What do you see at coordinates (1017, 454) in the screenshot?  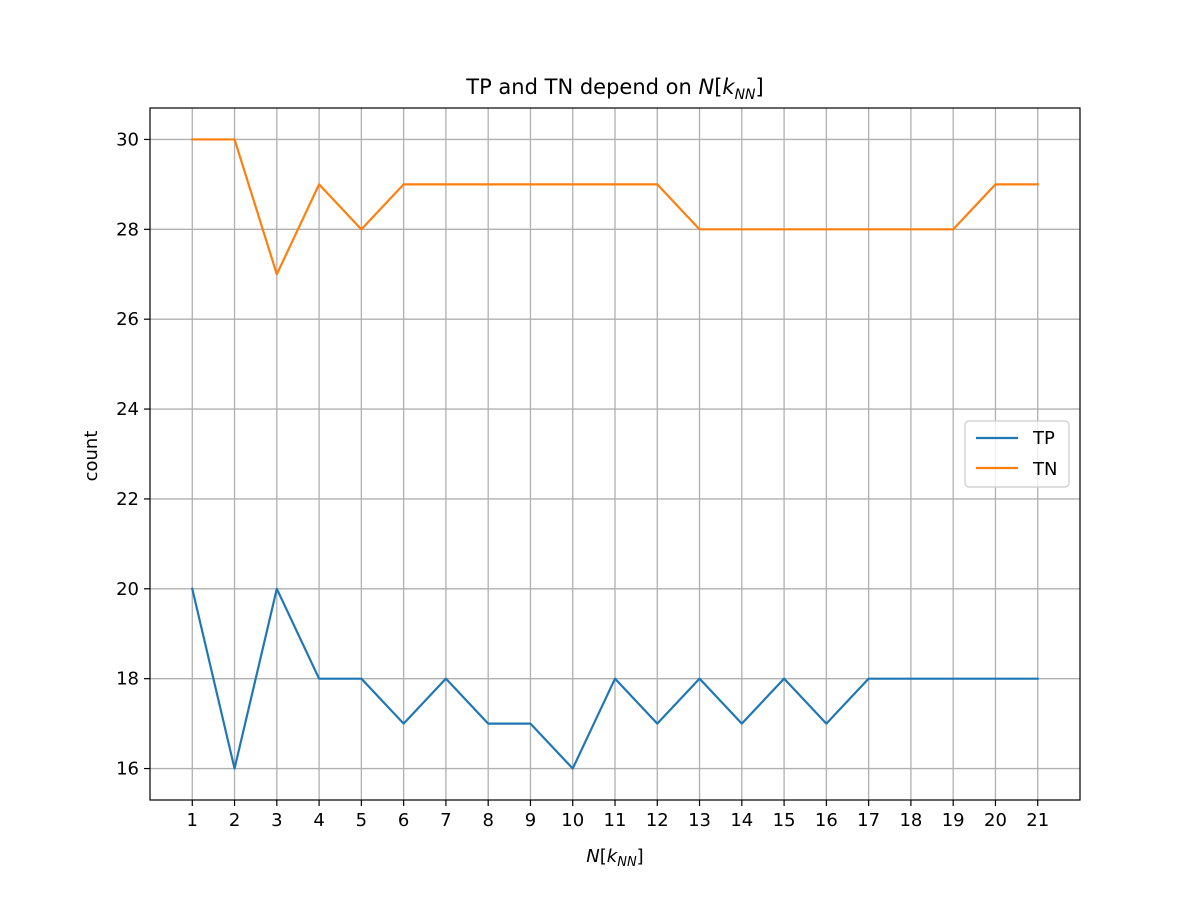 I see `legend: TP TN` at bounding box center [1017, 454].